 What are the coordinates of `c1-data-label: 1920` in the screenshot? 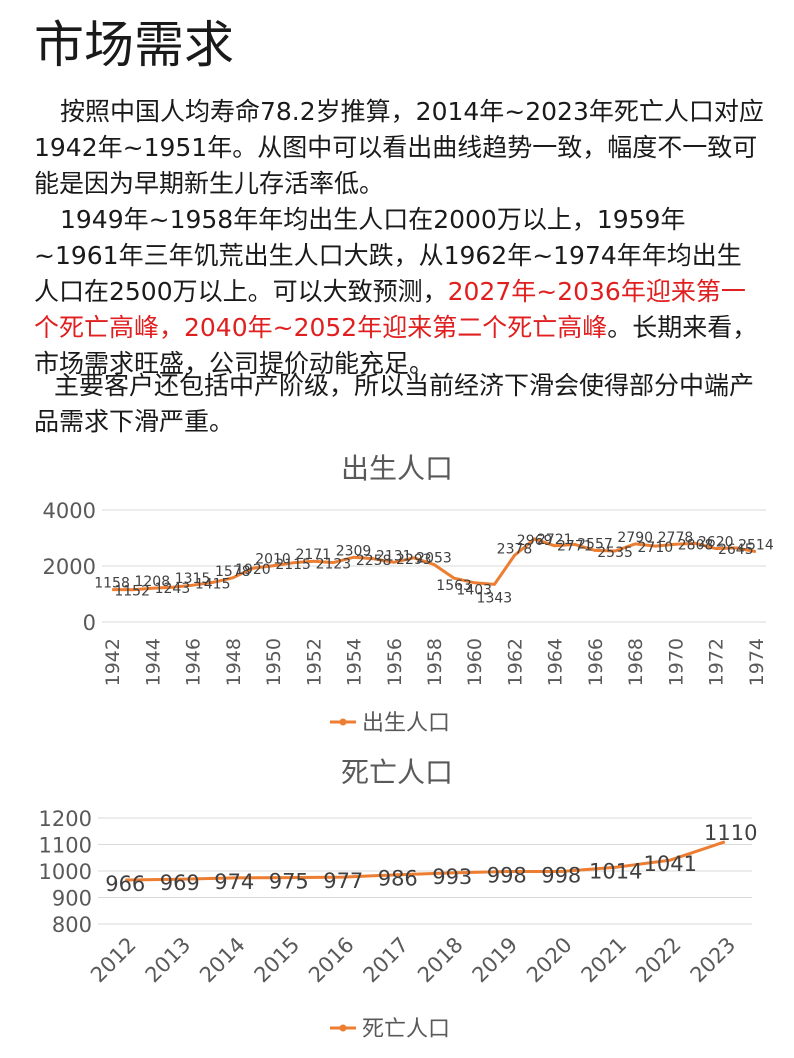 It's located at (253, 570).